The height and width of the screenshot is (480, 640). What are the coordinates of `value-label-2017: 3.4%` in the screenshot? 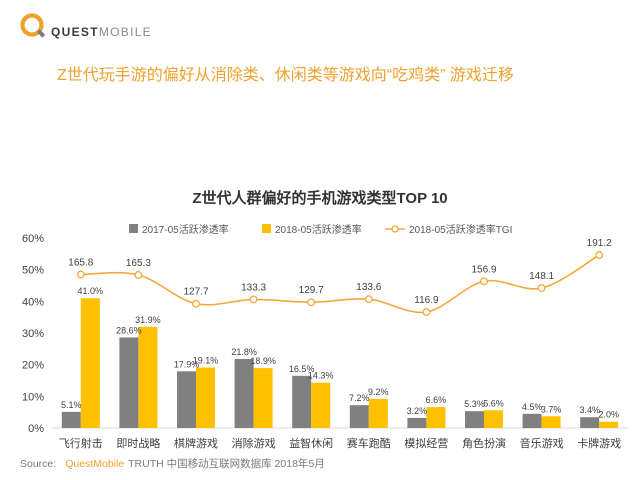 It's located at (589, 410).